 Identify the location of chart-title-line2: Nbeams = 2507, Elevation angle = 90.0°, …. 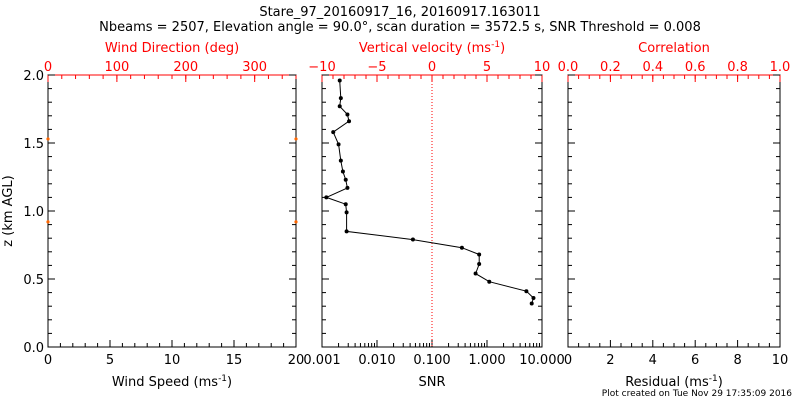
(400, 27).